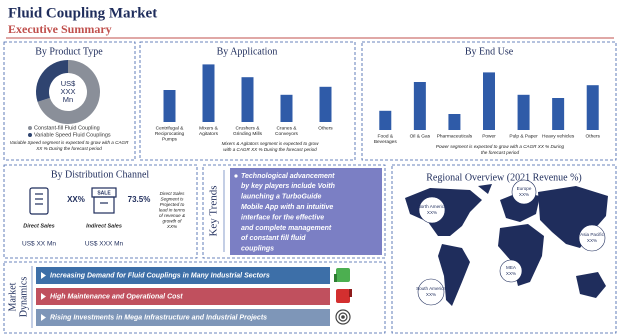 The width and height of the screenshot is (620, 335). I want to click on note: Segment is, so click(173, 199).